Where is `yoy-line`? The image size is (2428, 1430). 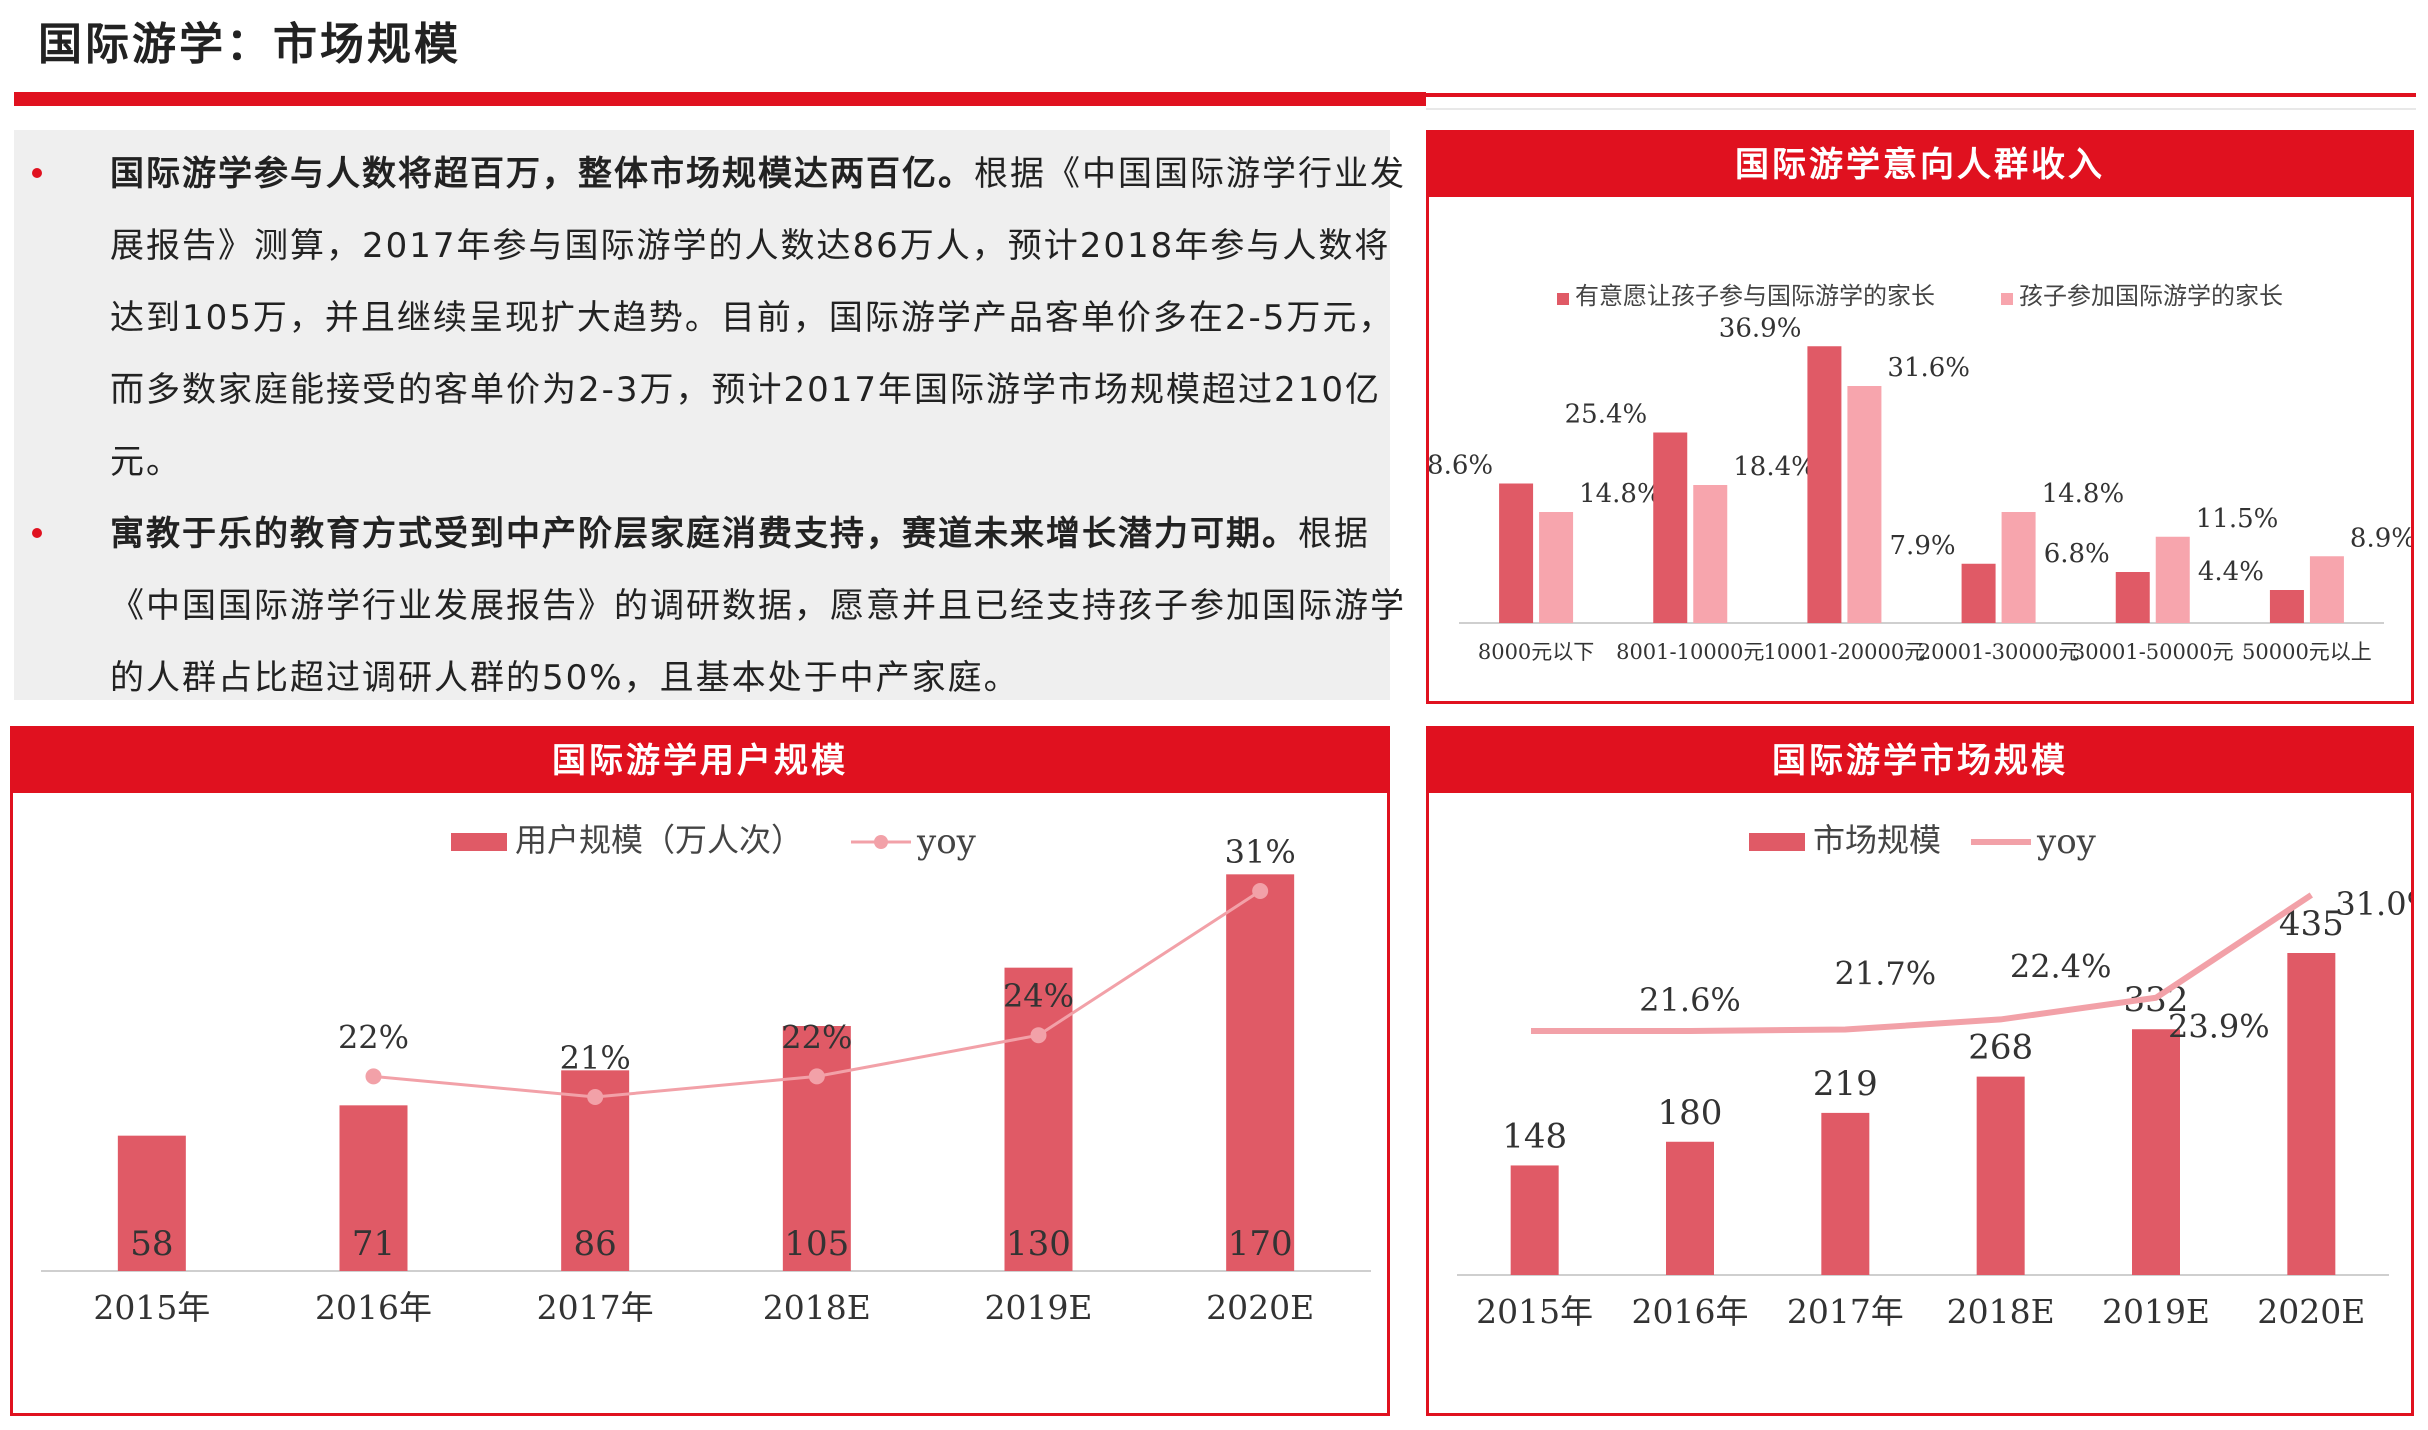
yoy-line is located at coordinates (1922, 963).